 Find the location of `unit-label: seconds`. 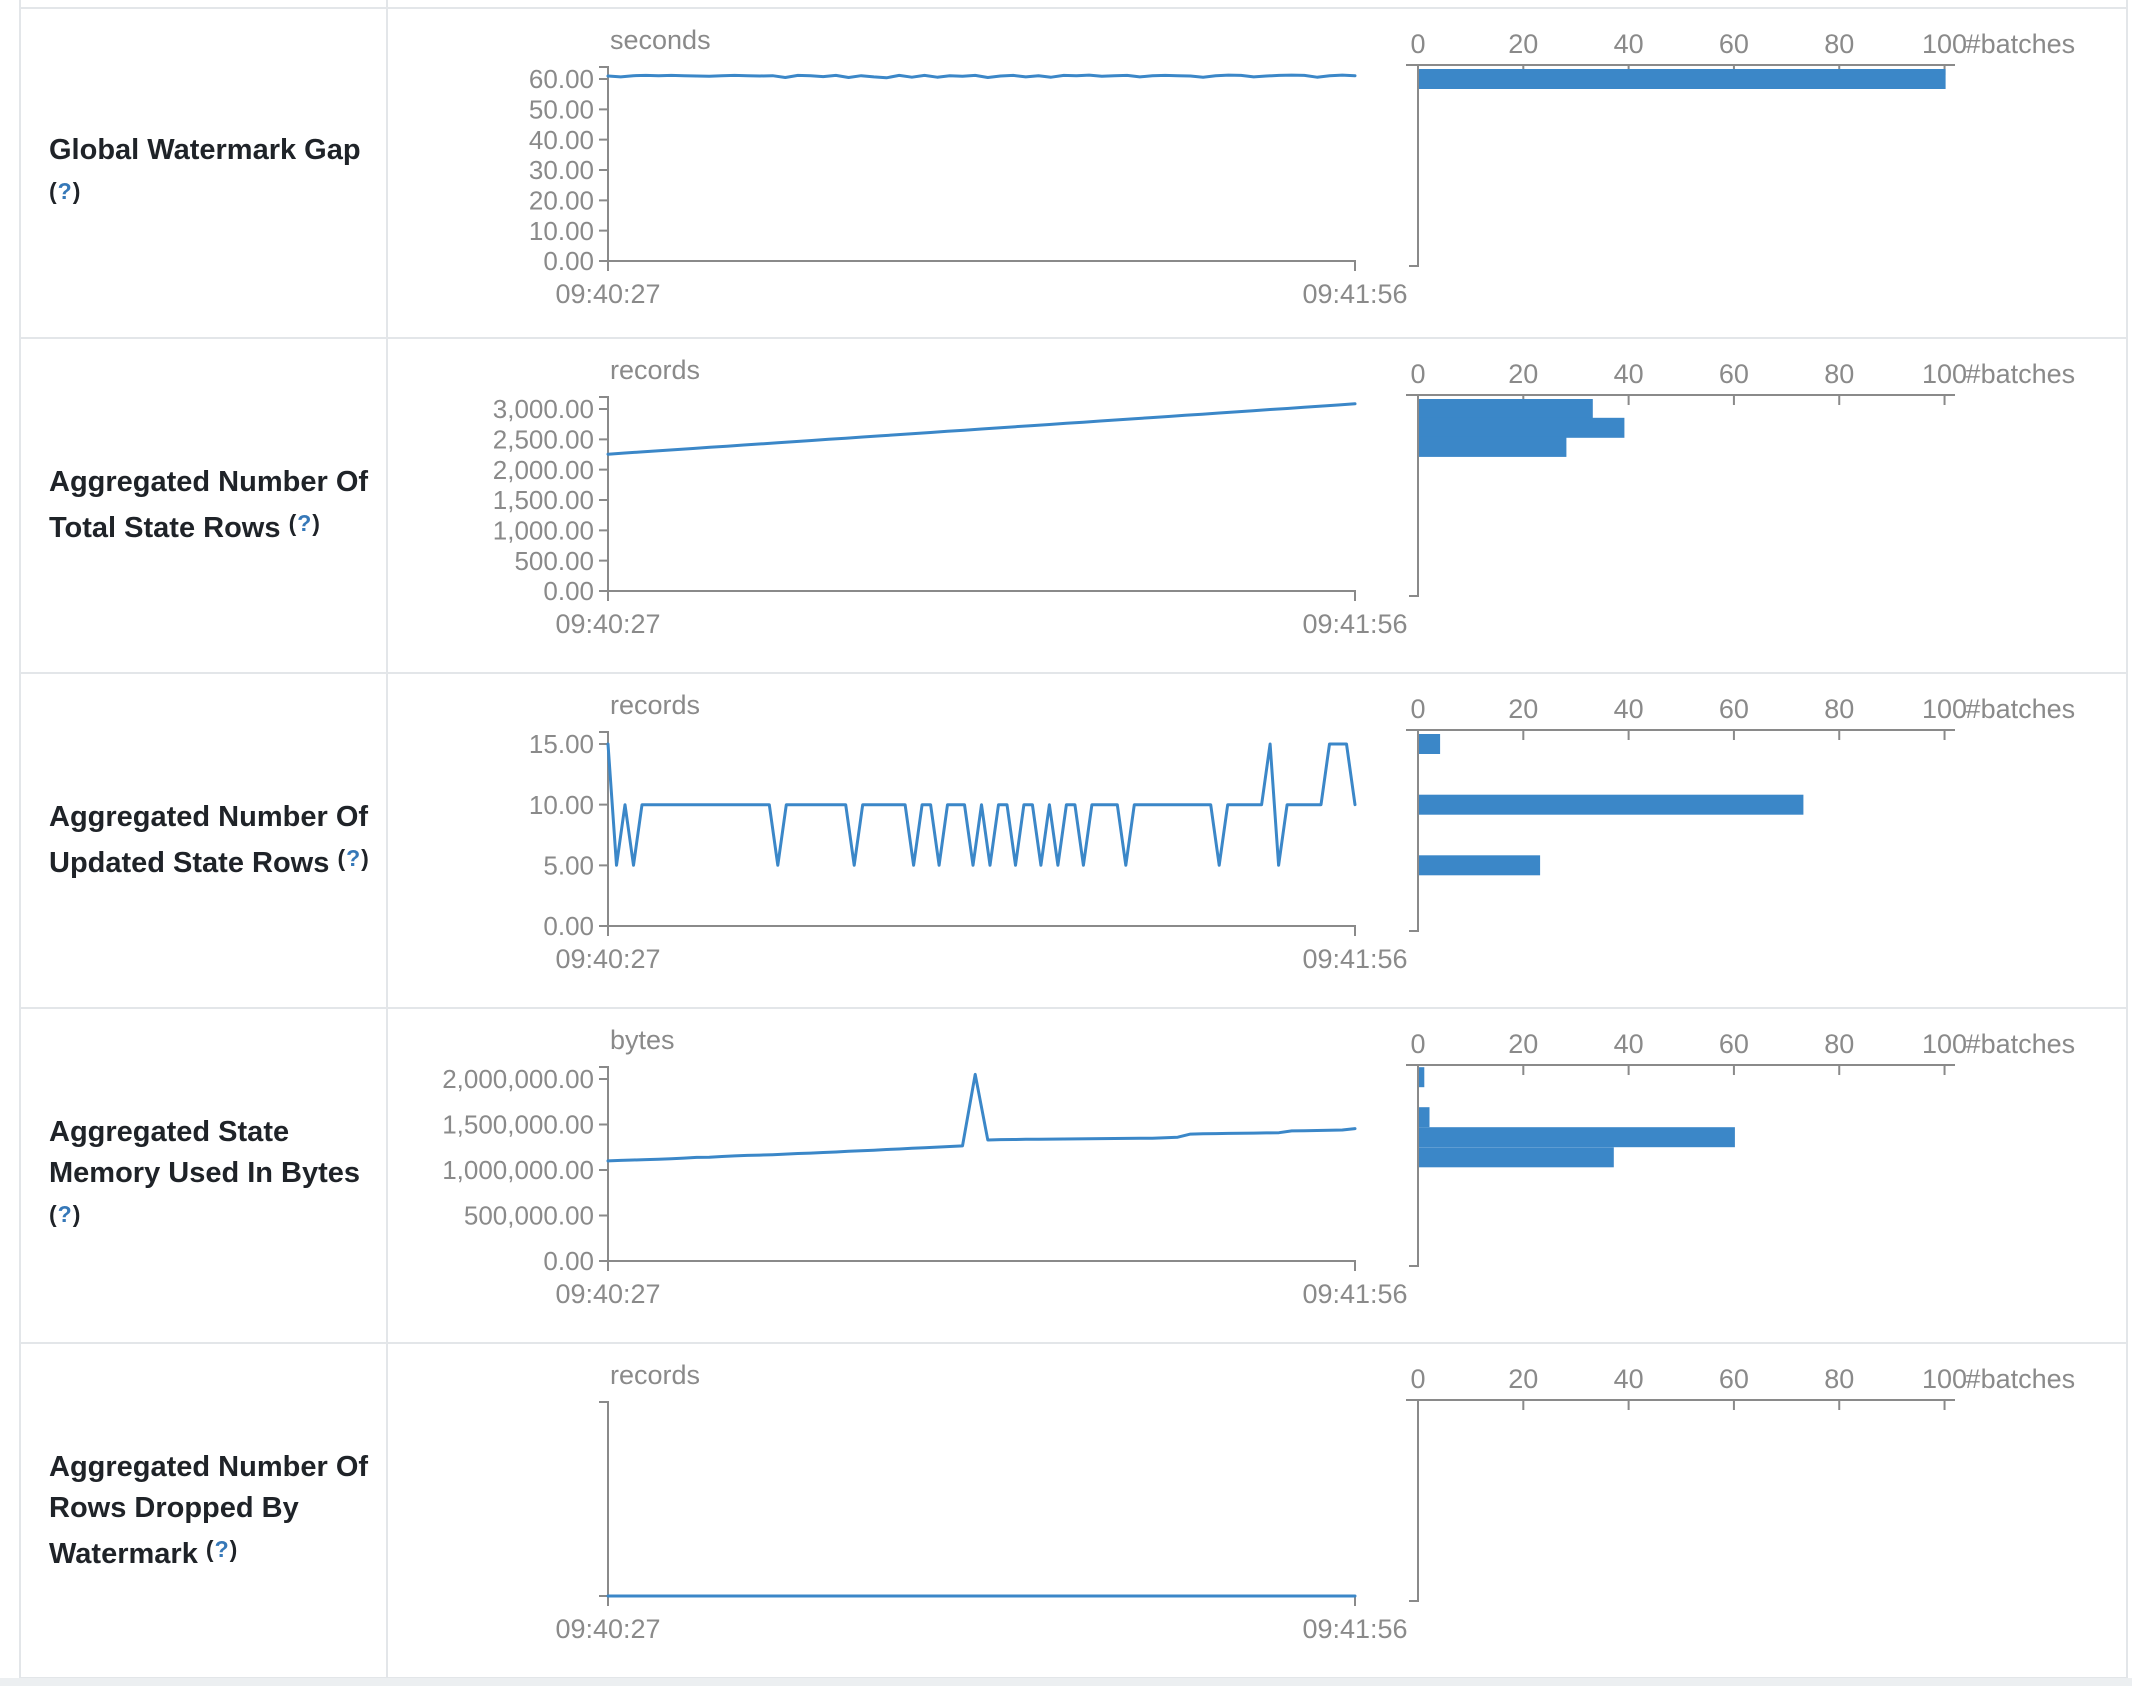

unit-label: seconds is located at coordinates (660, 40).